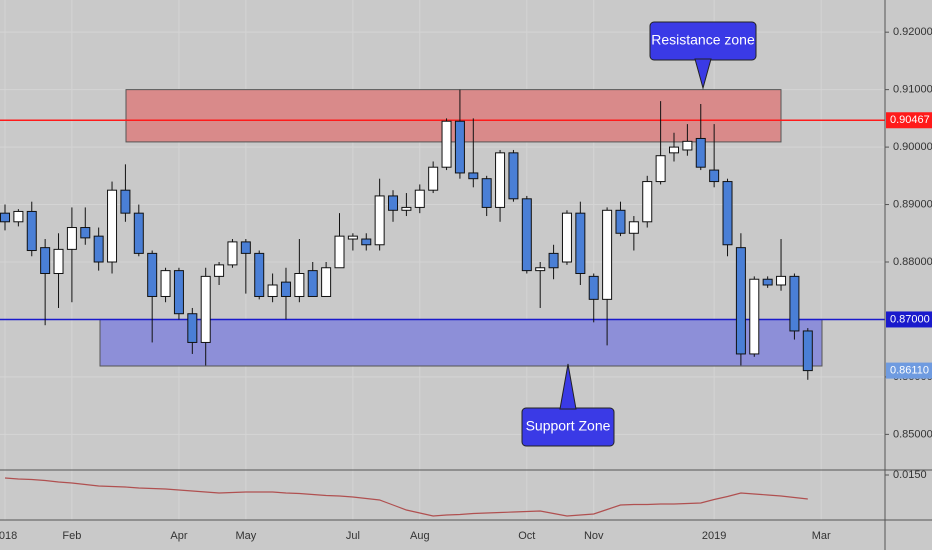  What do you see at coordinates (594, 536) in the screenshot?
I see `x-tick-label: Nov` at bounding box center [594, 536].